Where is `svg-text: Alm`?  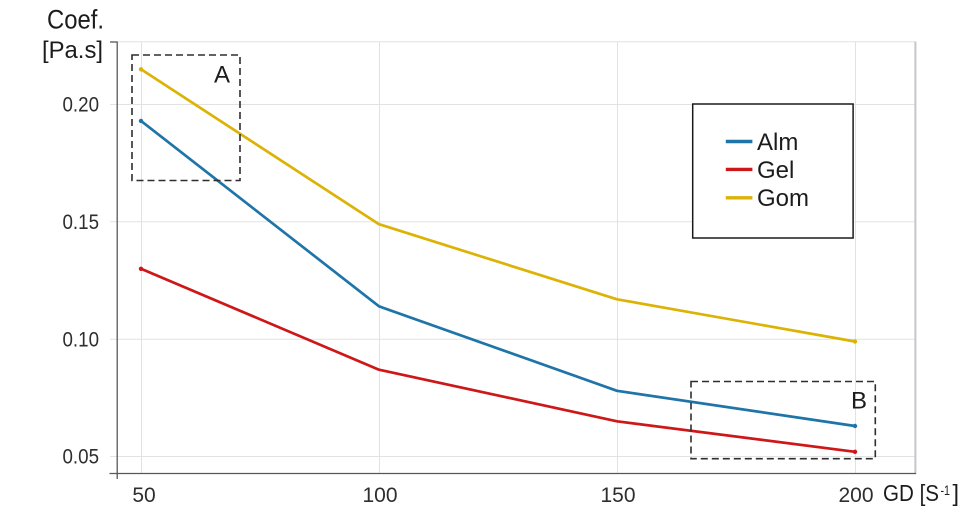
svg-text: Alm is located at coordinates (777, 142).